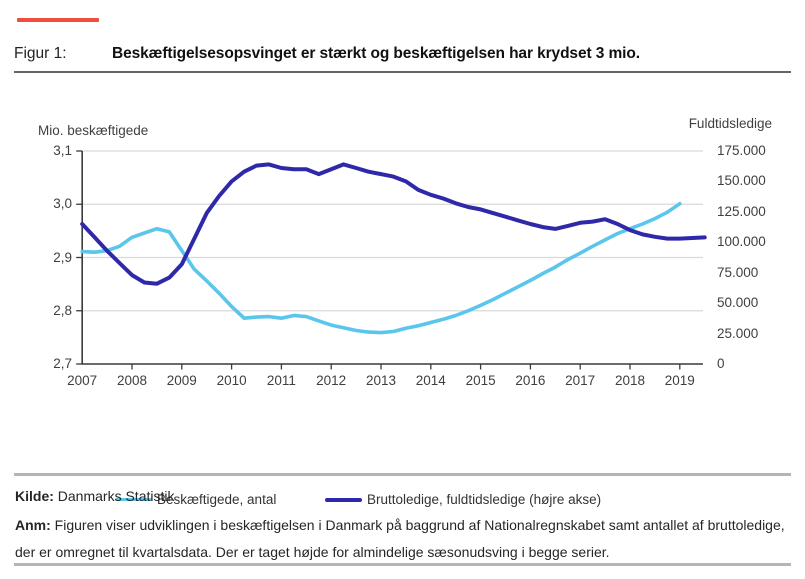  Describe the element at coordinates (741, 211) in the screenshot. I see `right-axis-tick-label: 125.000` at that location.